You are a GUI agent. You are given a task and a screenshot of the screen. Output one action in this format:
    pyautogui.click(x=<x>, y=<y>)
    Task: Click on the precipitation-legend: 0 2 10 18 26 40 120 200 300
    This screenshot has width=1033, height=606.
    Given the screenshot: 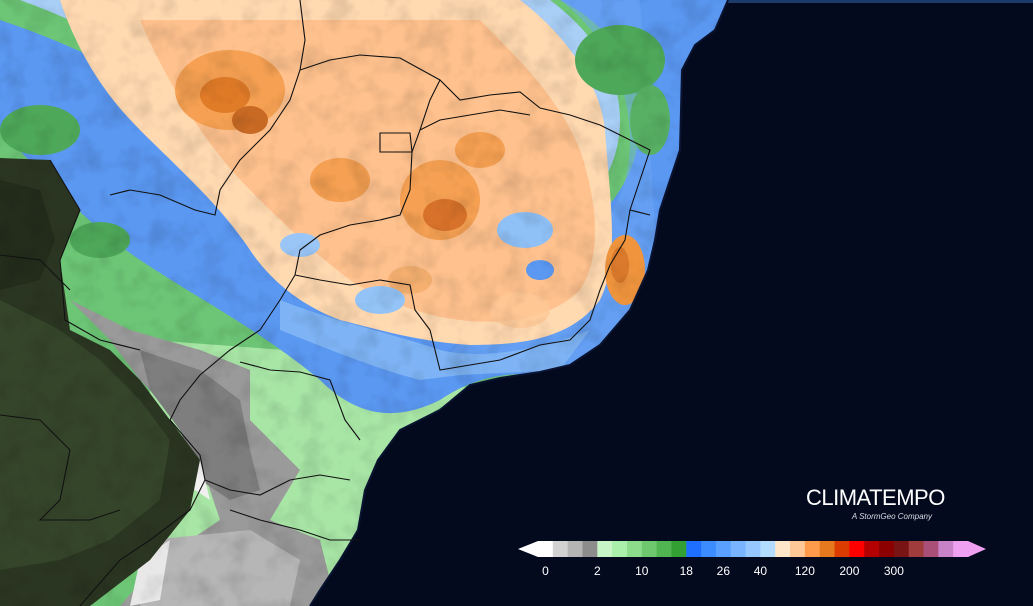 What is the action you would take?
    pyautogui.click(x=753, y=561)
    